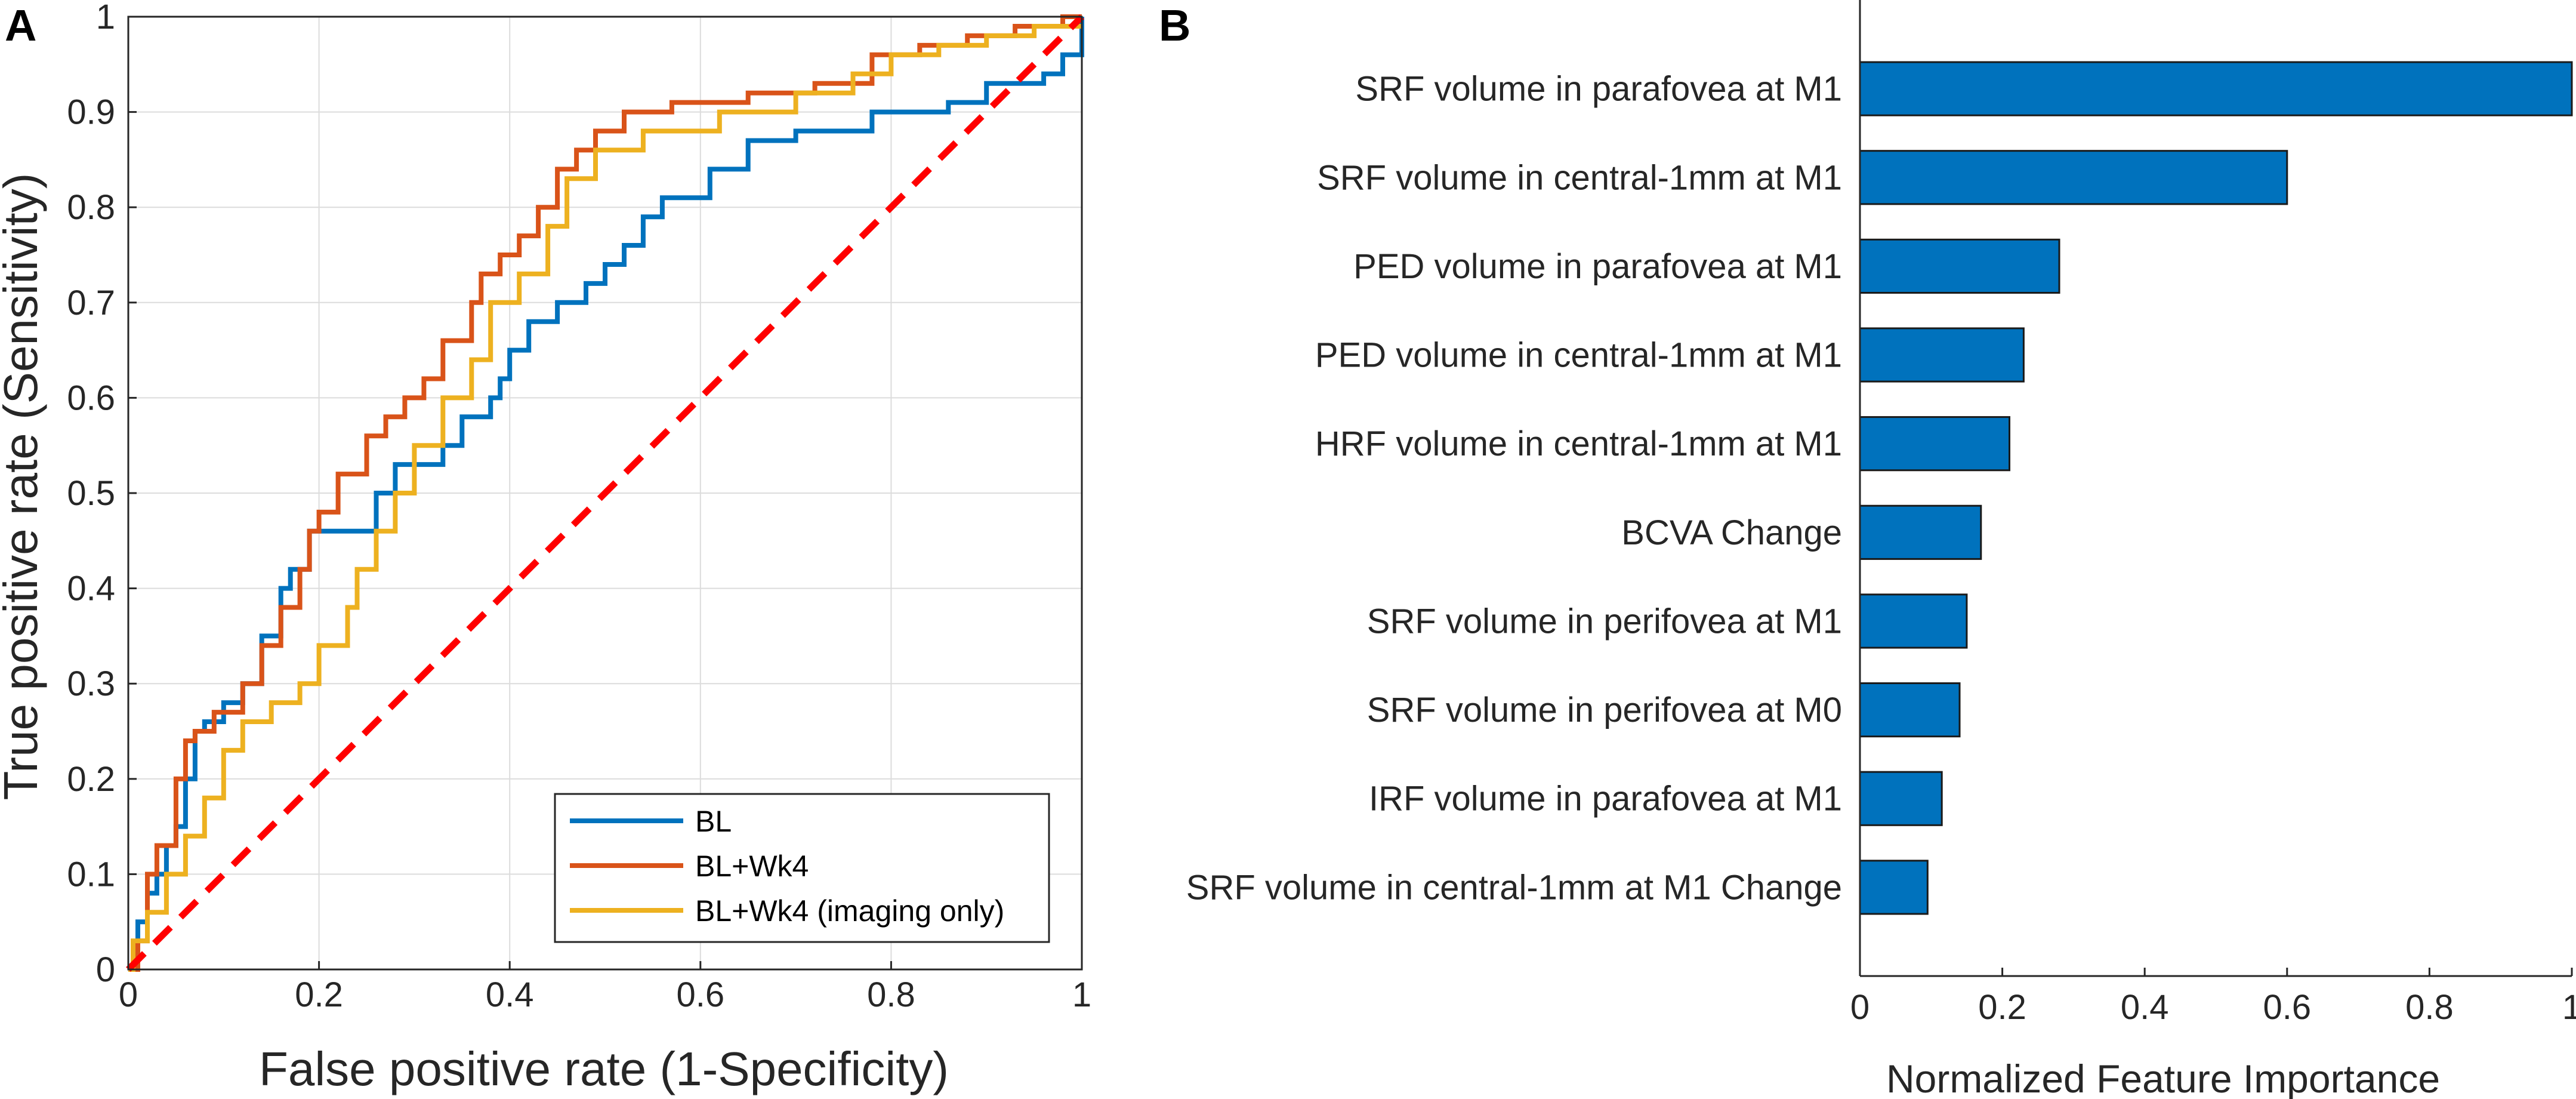  Describe the element at coordinates (1598, 89) in the screenshot. I see `feature-label: SRF volume in parafovea at M1` at that location.